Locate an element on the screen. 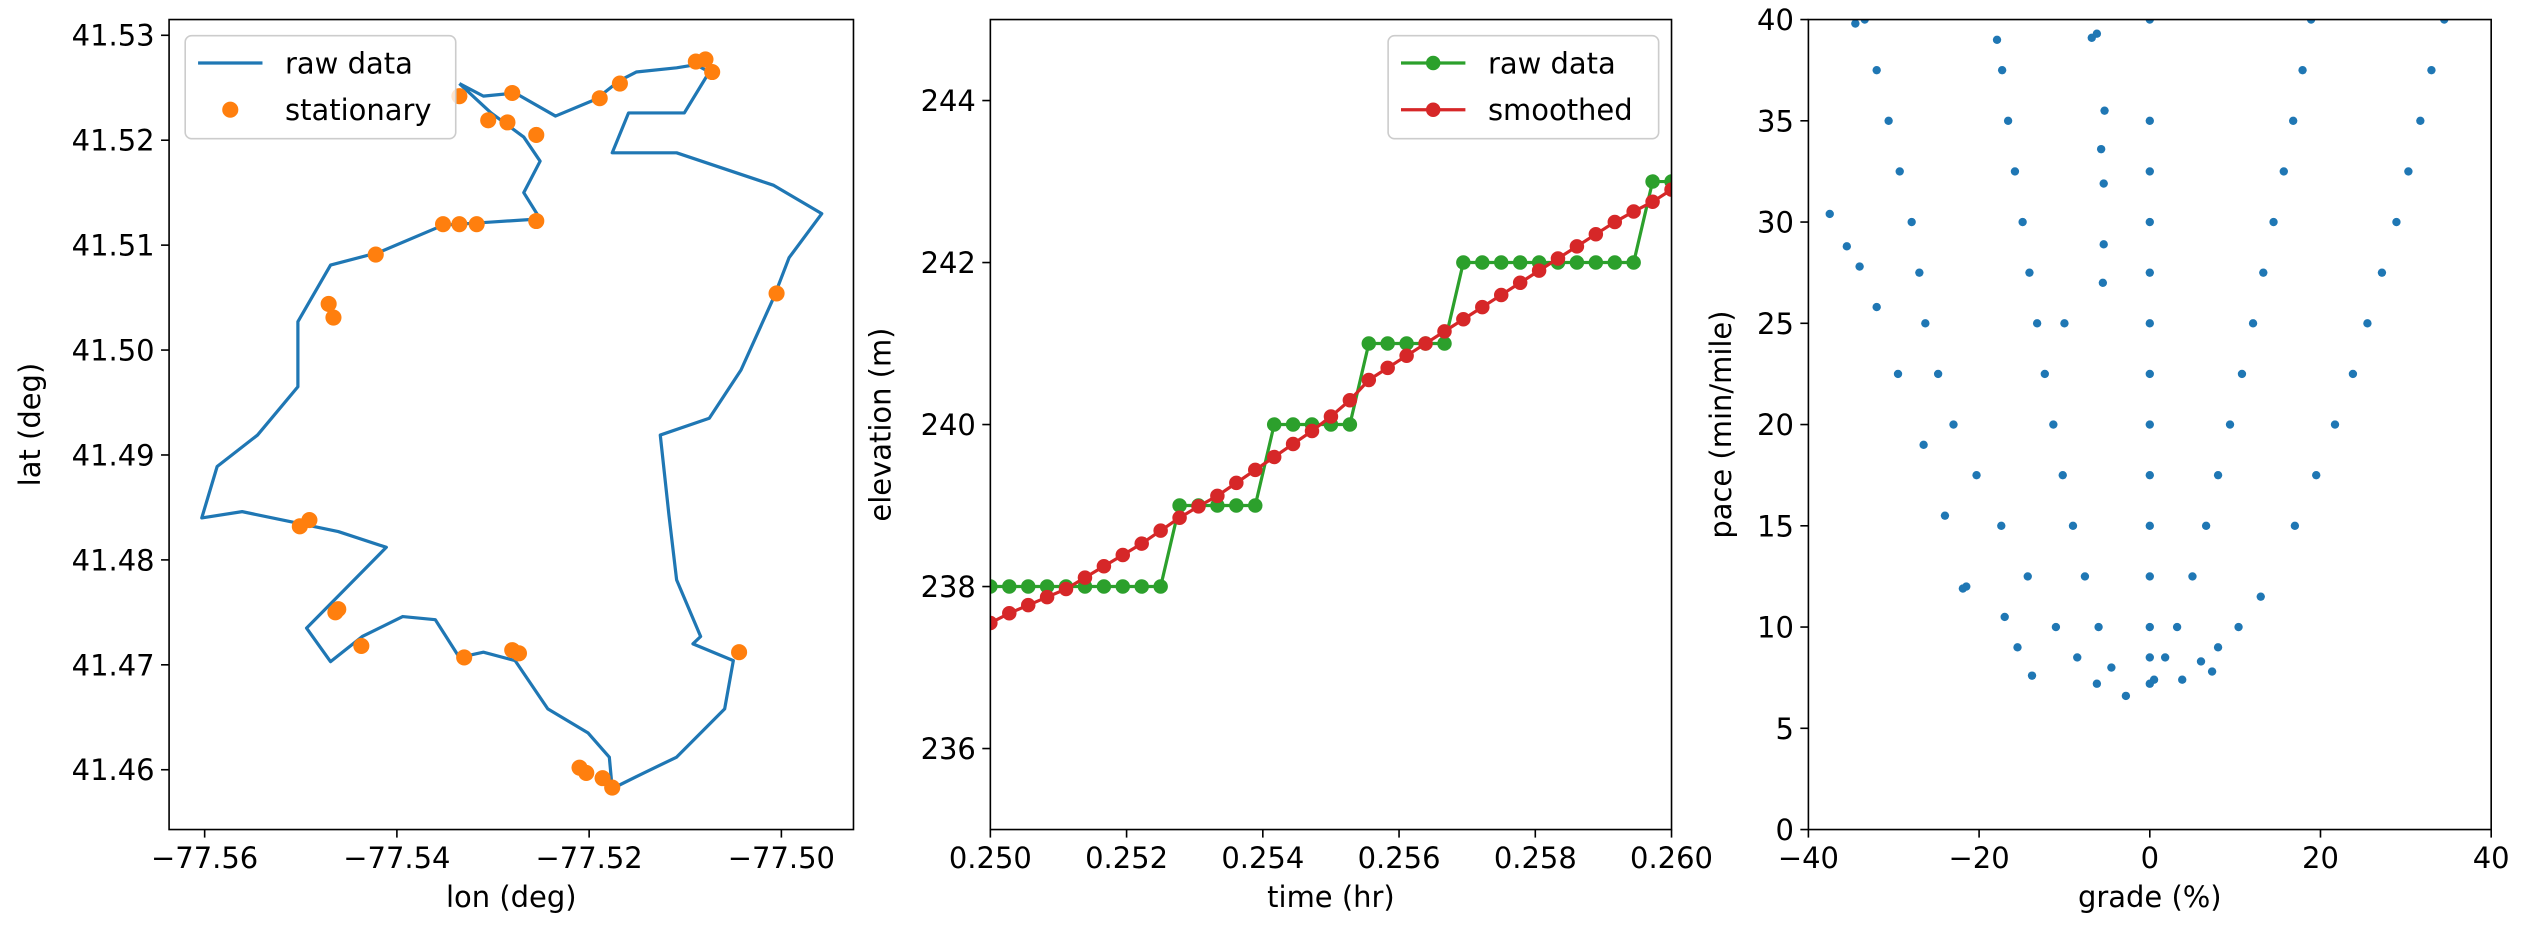  x-tick-label: 0.252 is located at coordinates (1126, 858).